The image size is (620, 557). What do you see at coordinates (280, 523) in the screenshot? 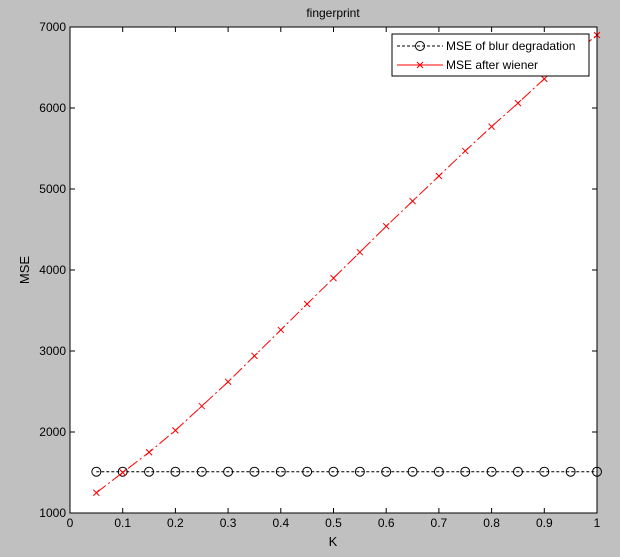
I see `x-tick-label: 0.4` at bounding box center [280, 523].